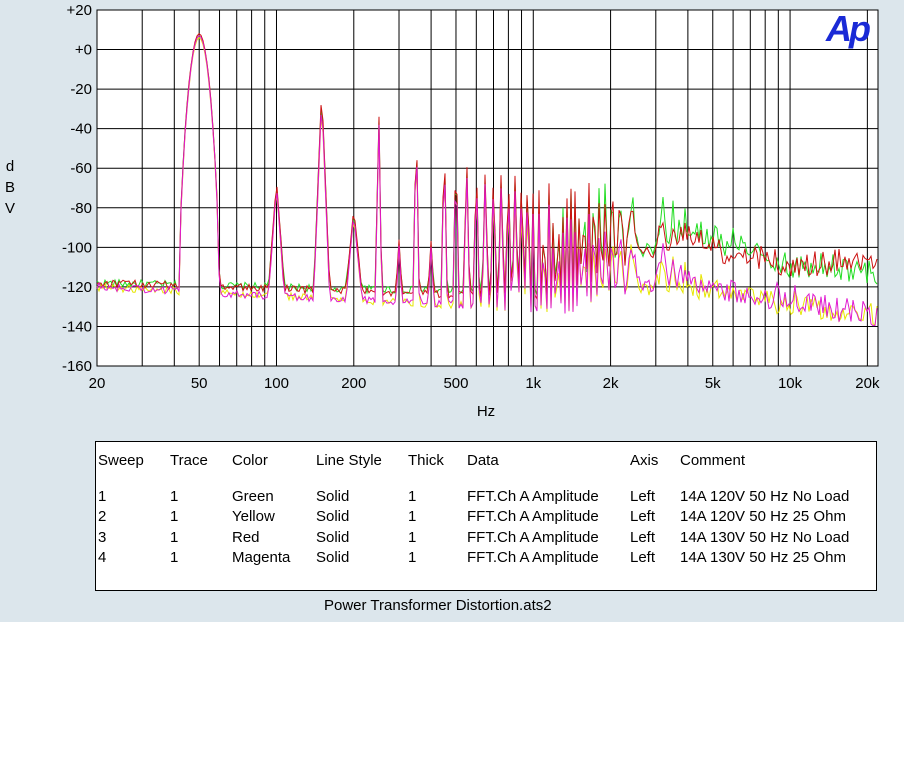 The height and width of the screenshot is (768, 904). I want to click on legend-header: Trace, so click(189, 460).